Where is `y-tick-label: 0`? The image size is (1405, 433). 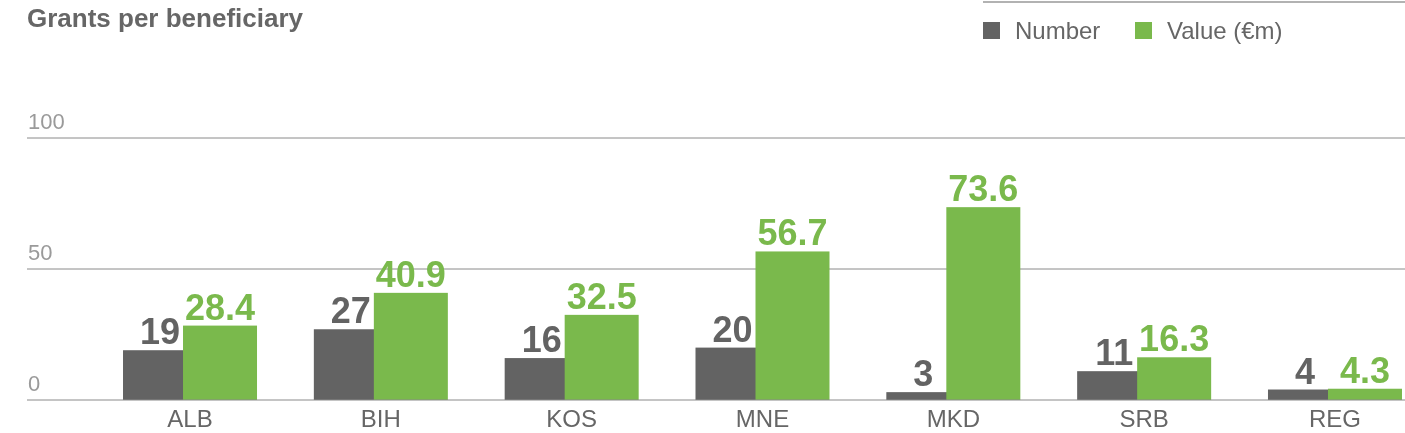
y-tick-label: 0 is located at coordinates (34, 383).